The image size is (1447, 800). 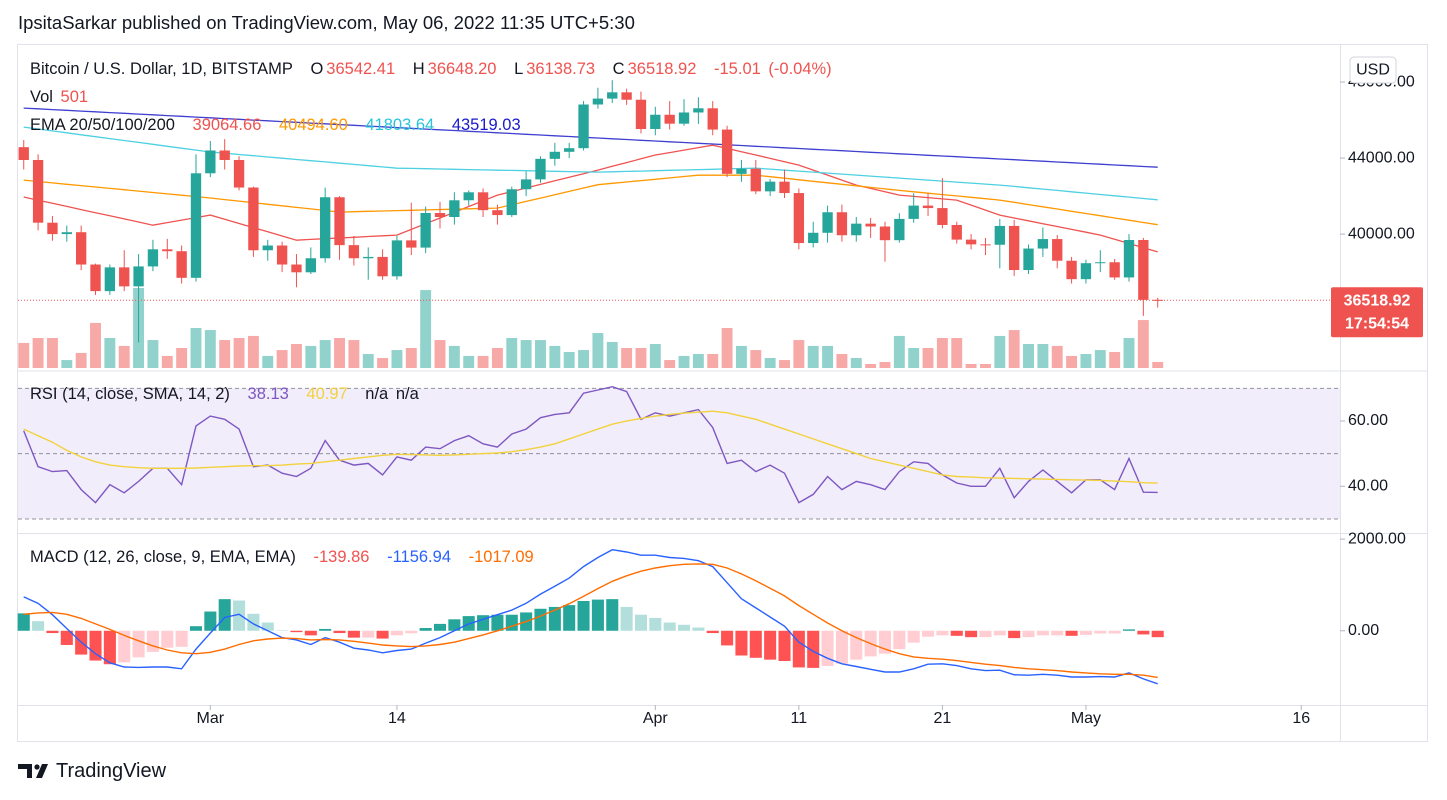 I want to click on rsi-value: 38.13, so click(x=268, y=394).